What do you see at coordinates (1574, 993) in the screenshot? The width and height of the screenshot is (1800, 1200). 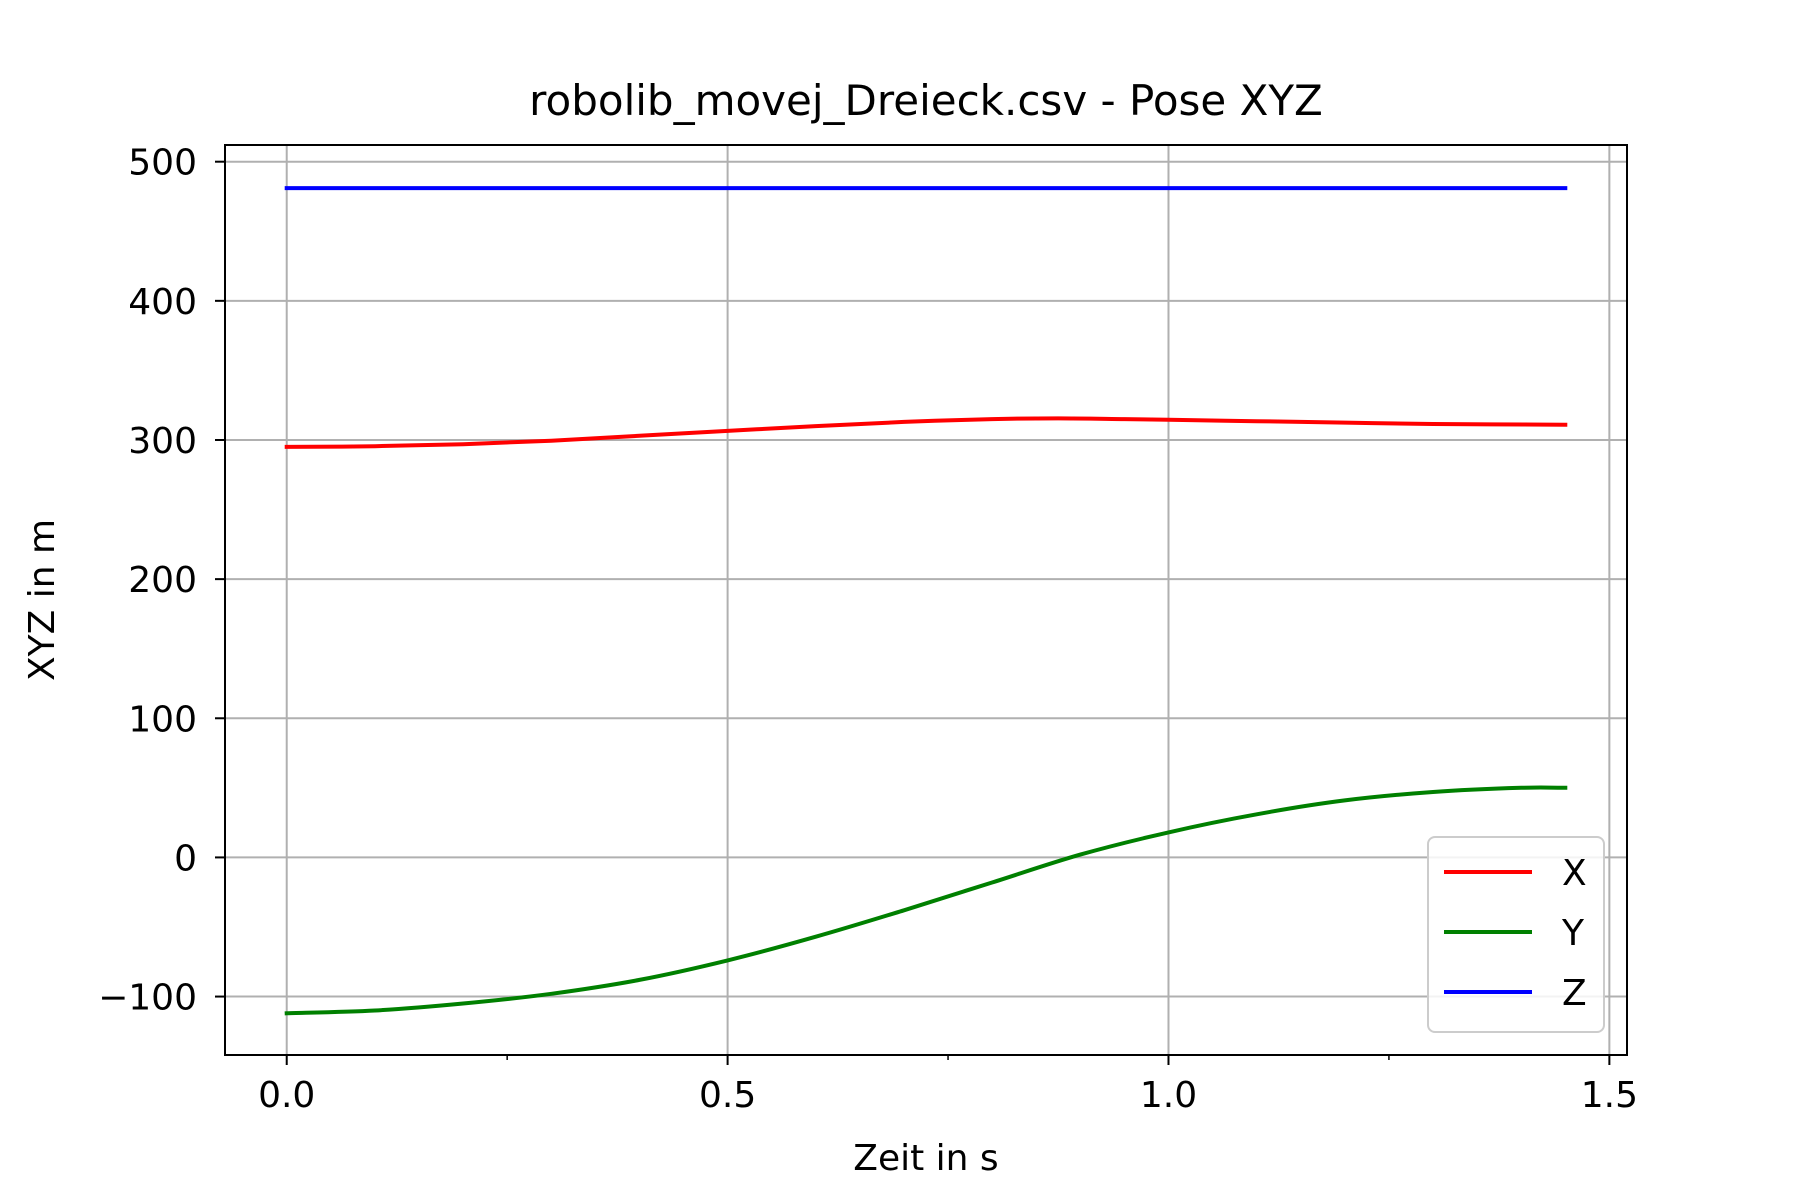 I see `legend-label-z: Z` at bounding box center [1574, 993].